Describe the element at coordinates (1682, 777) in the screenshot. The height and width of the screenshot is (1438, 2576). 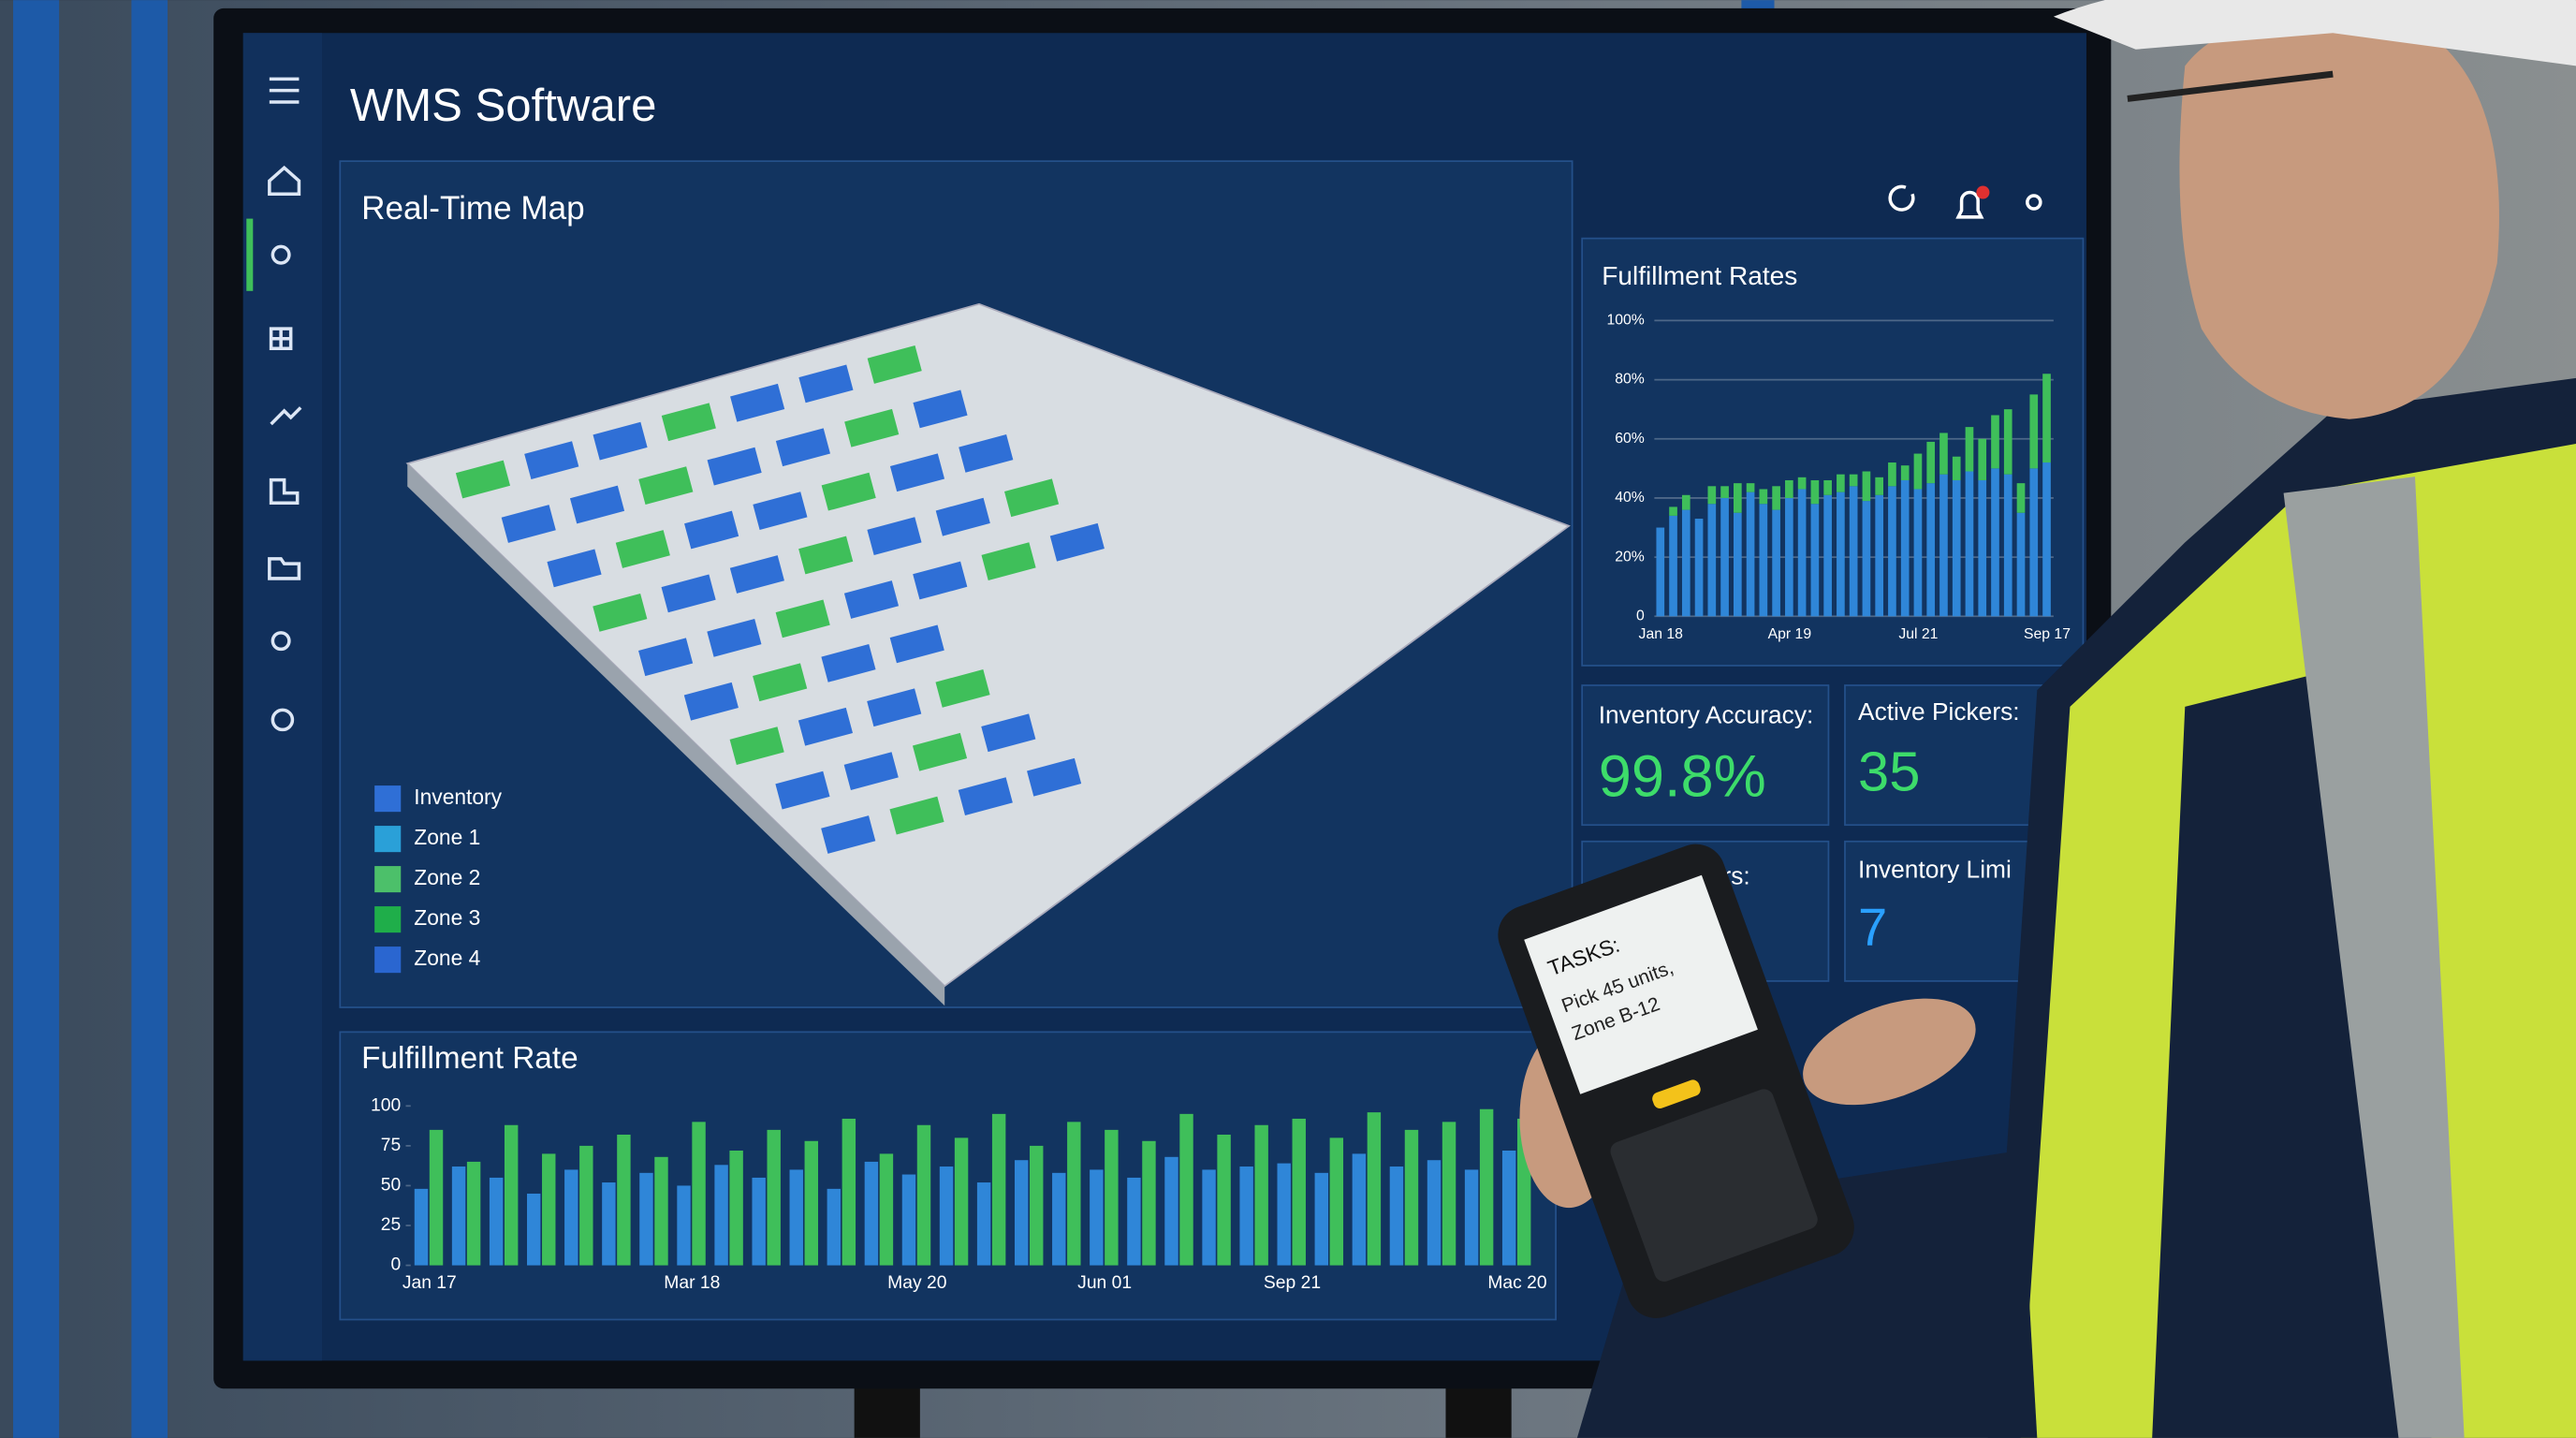
I see `kpi-value: 99.8%` at that location.